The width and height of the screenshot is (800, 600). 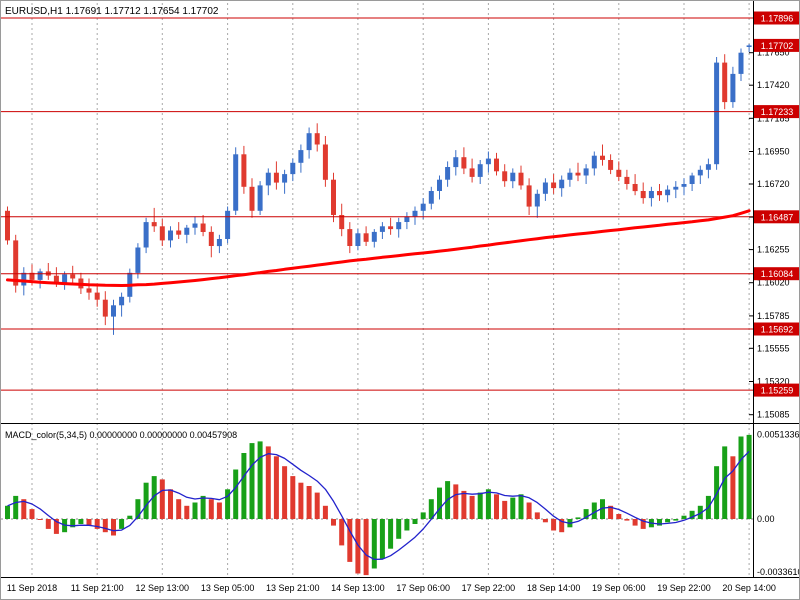 What do you see at coordinates (97, 588) in the screenshot?
I see `date-label: 11 Sep 21:00` at bounding box center [97, 588].